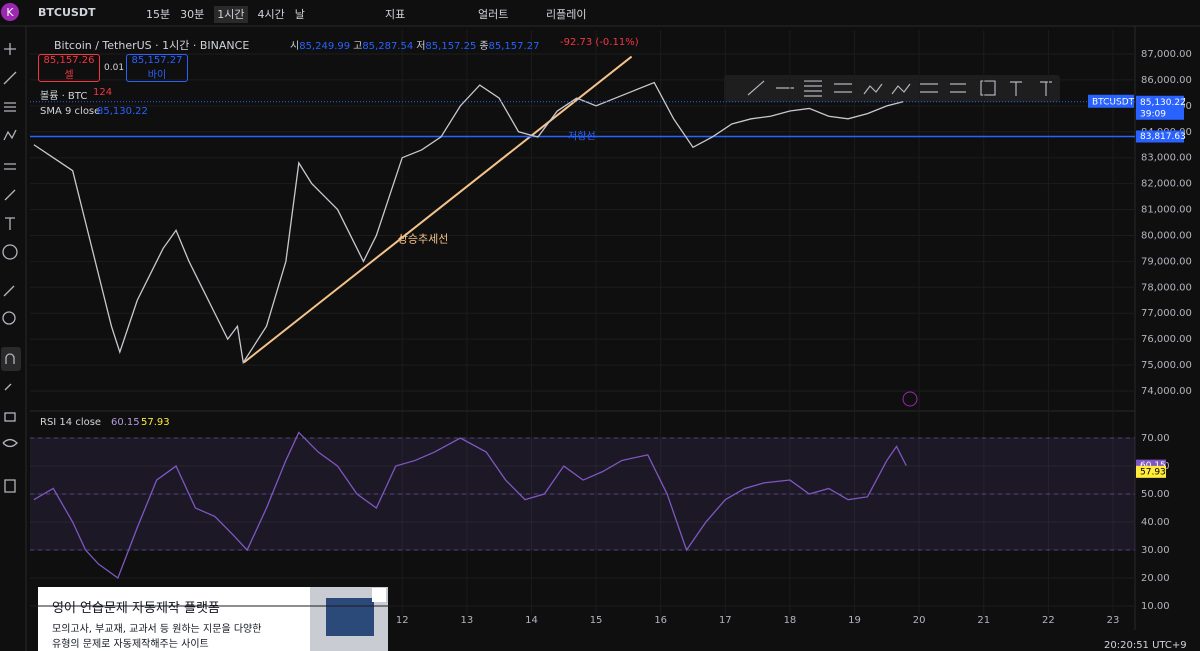 The image size is (1200, 651). What do you see at coordinates (402, 620) in the screenshot?
I see `x-tick-label: 12` at bounding box center [402, 620].